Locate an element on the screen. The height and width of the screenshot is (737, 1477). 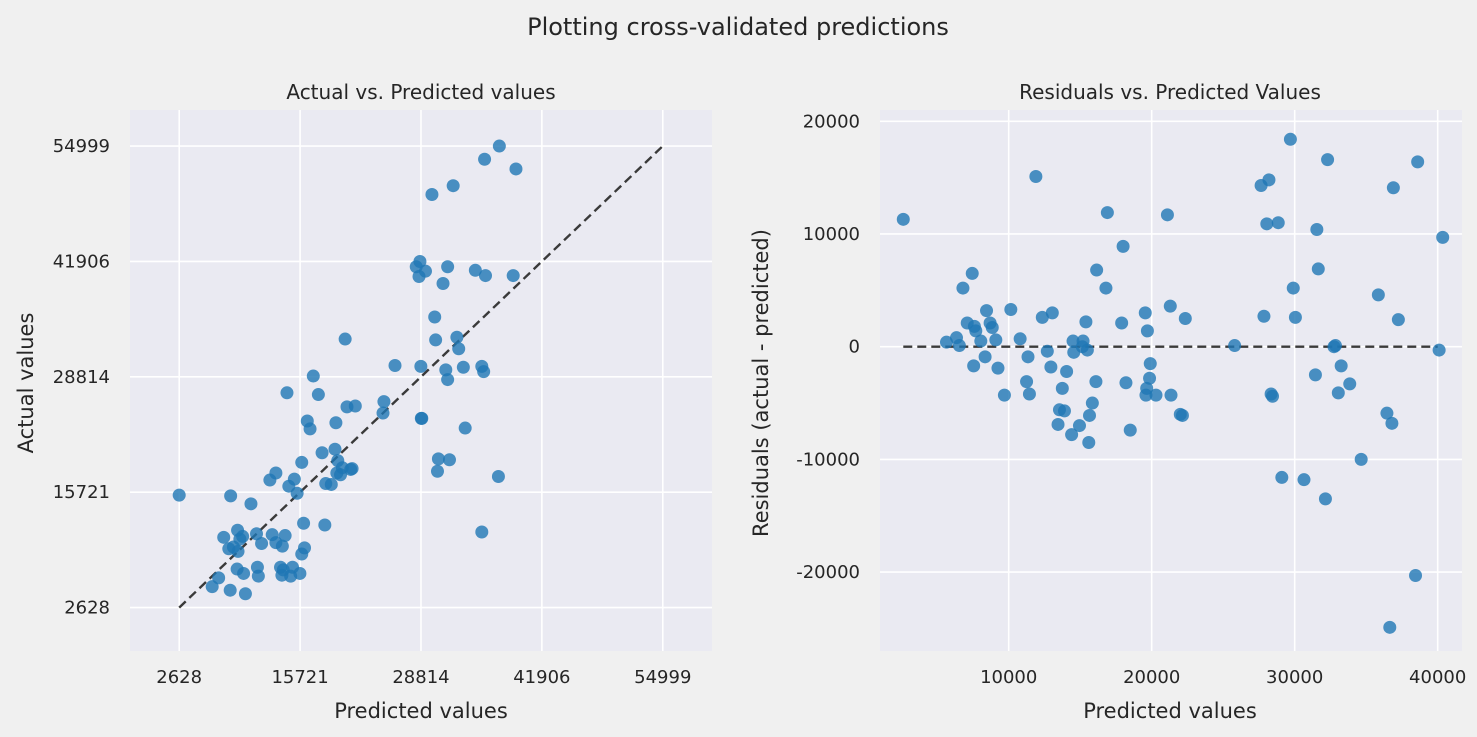
xticks-left: 2628 15721 28814 41906 54999 is located at coordinates (423, 677).